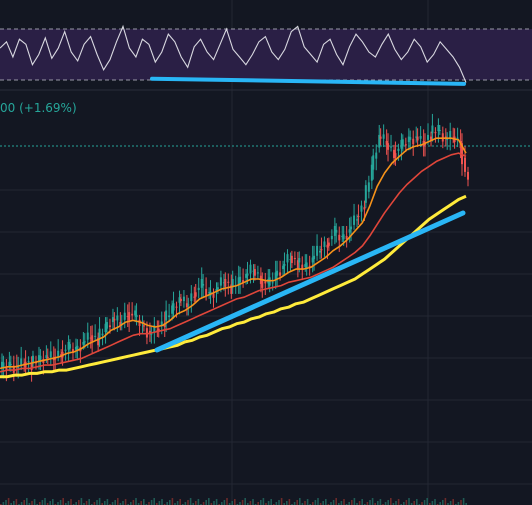  I want to click on rsi-line, so click(233, 53).